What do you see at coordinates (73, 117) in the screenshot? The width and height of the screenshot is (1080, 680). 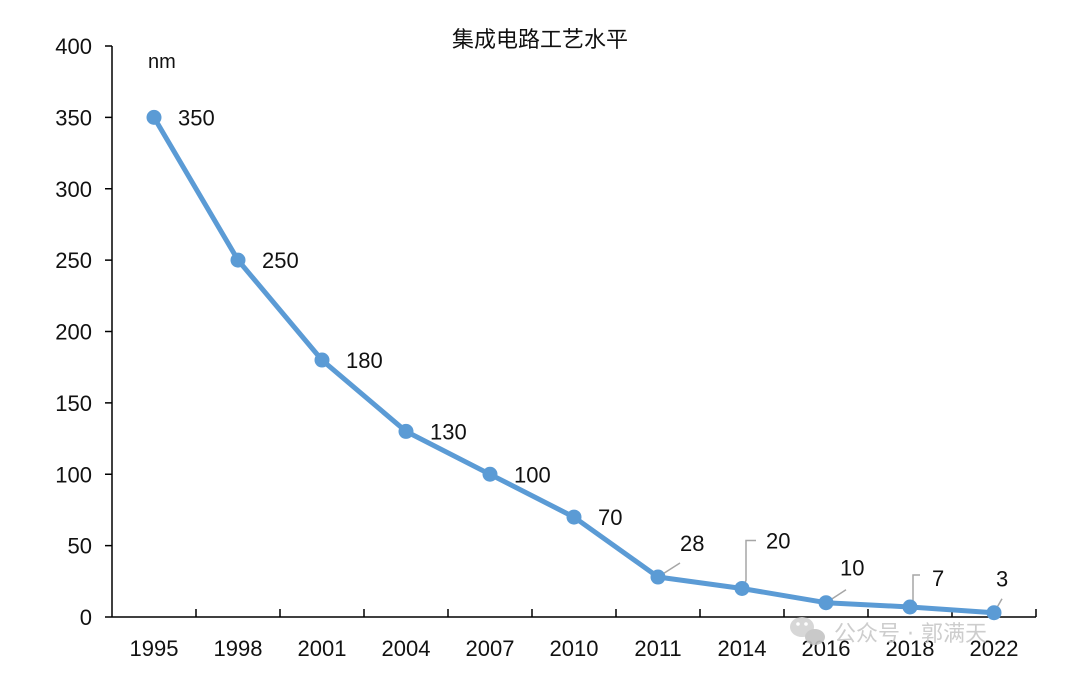 I see `y-tick-label: 350` at bounding box center [73, 117].